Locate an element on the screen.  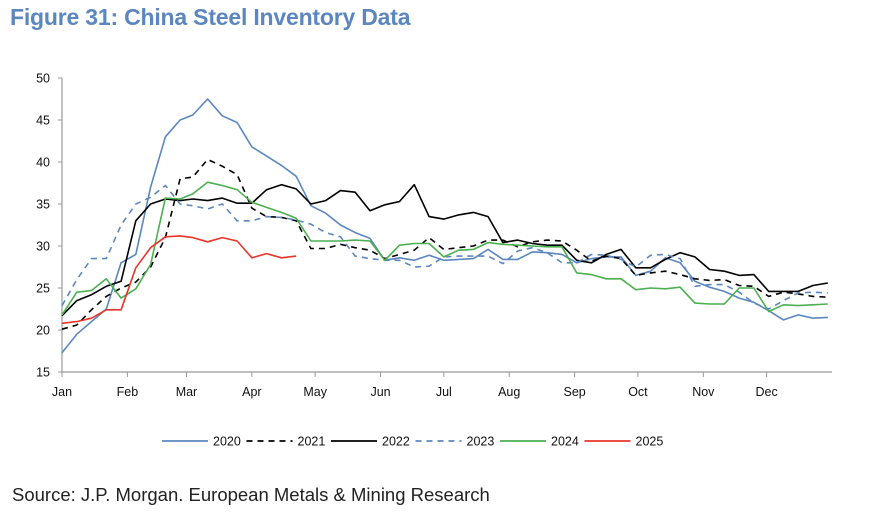
legend-label-2025: 2025 is located at coordinates (650, 442).